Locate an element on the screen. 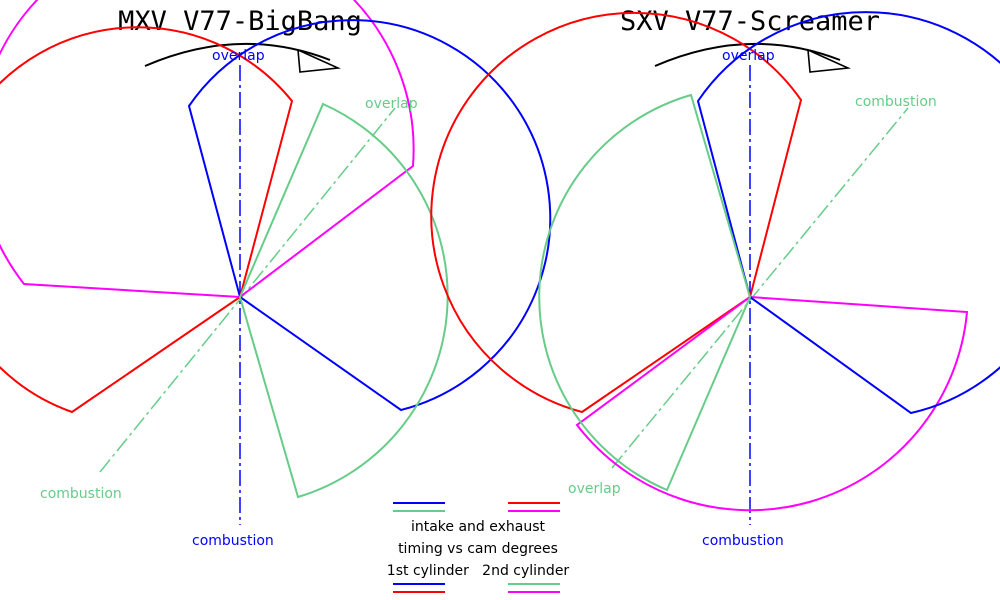 The width and height of the screenshot is (1000, 600). label-overlap-1st-right: overlap is located at coordinates (748, 56).